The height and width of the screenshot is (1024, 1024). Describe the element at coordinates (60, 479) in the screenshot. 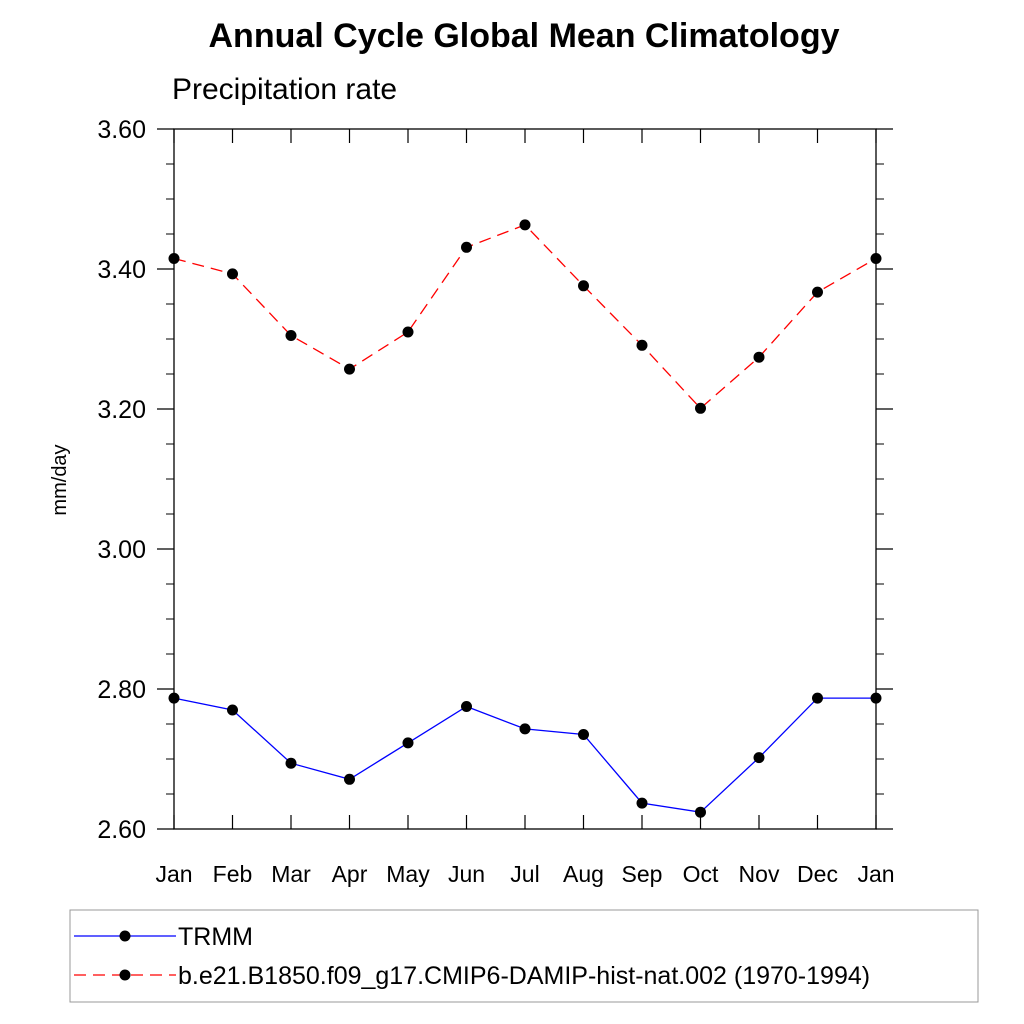

I see `y-axis-label: mm/day` at that location.